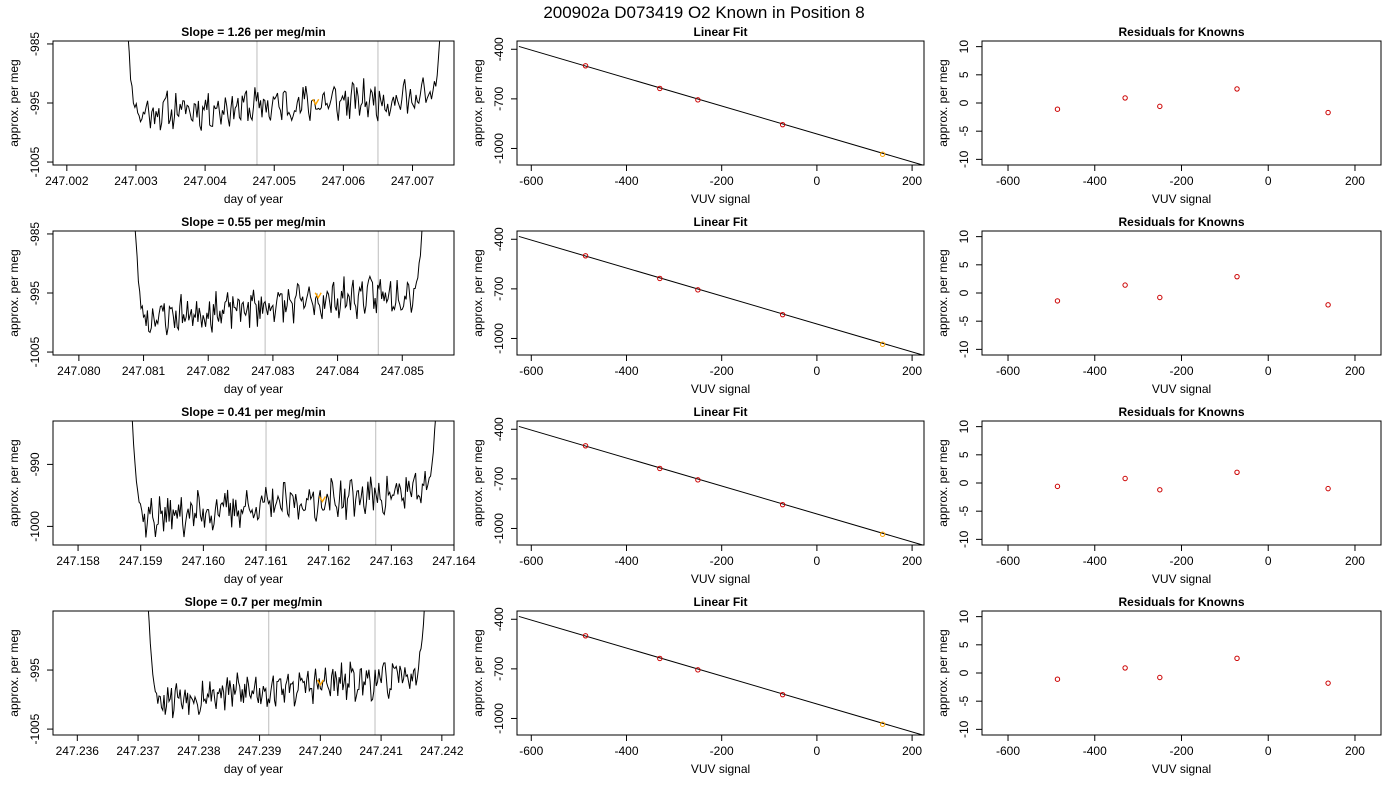 This screenshot has width=1400, height=800. What do you see at coordinates (35, 234) in the screenshot?
I see `y-tick-label: -985` at bounding box center [35, 234].